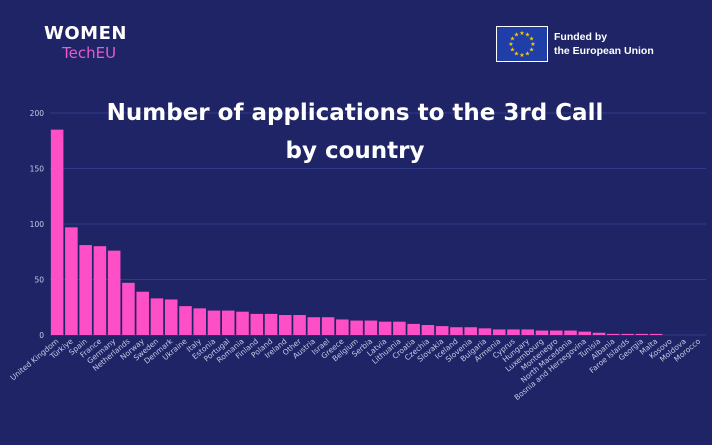 Image resolution: width=712 pixels, height=445 pixels. I want to click on eu-funding-line1: Funded by, so click(581, 37).